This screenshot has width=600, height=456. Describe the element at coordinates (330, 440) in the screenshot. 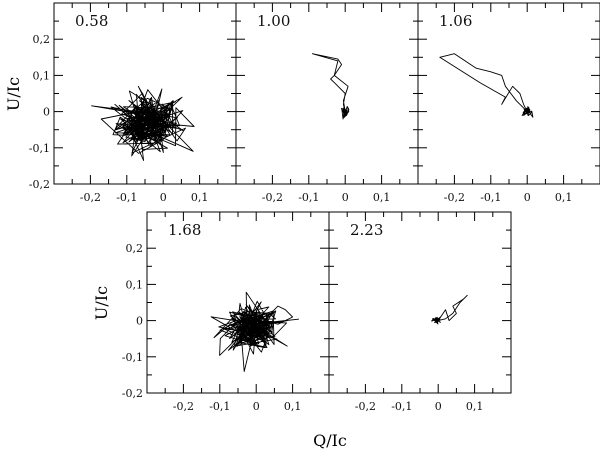

I see `x-axis-label: Q/Ic` at that location.